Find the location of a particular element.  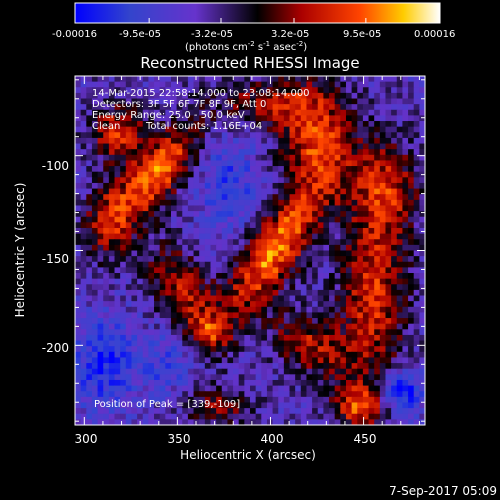

colorbar-tick-label: -3.2e-05 is located at coordinates (212, 34).